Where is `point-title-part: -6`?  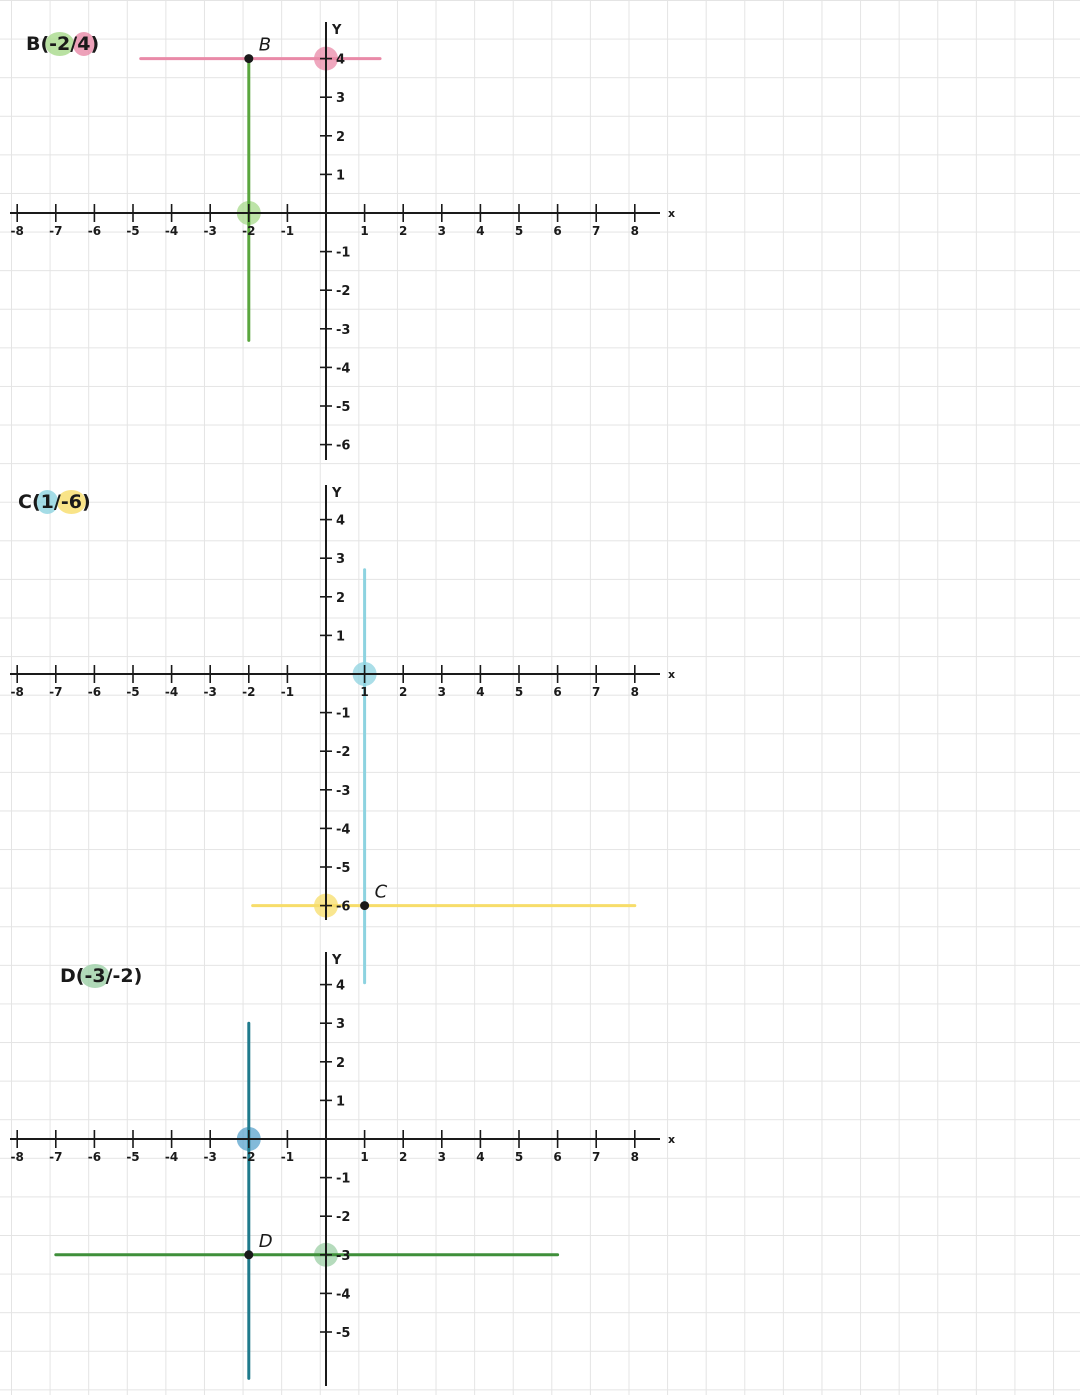
point-title-part: -6 is located at coordinates (71, 502).